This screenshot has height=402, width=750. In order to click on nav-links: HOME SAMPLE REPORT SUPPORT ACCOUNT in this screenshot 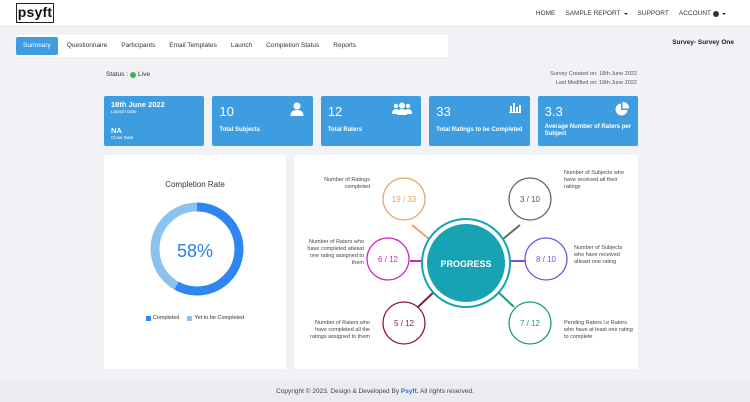, I will do `click(631, 13)`.